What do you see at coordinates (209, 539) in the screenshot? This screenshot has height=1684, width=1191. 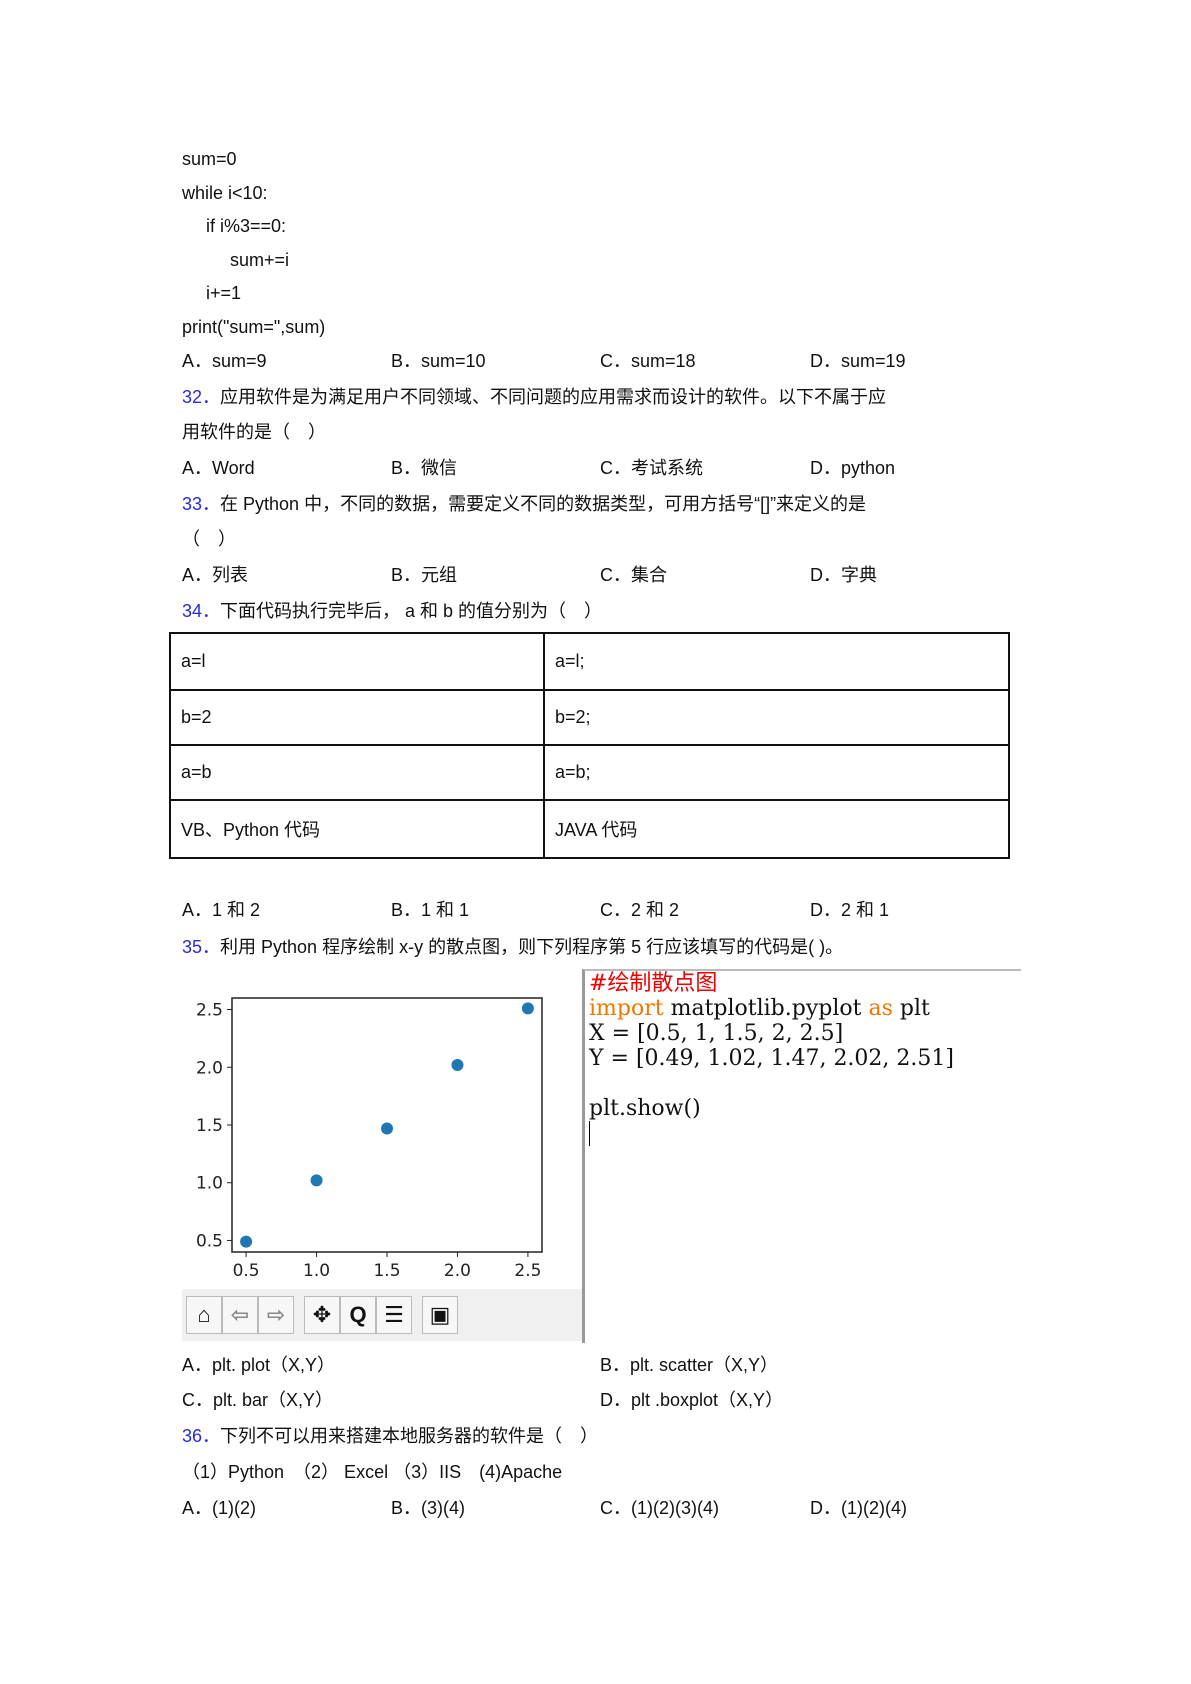 I see `question-text-cont: （ ）` at bounding box center [209, 539].